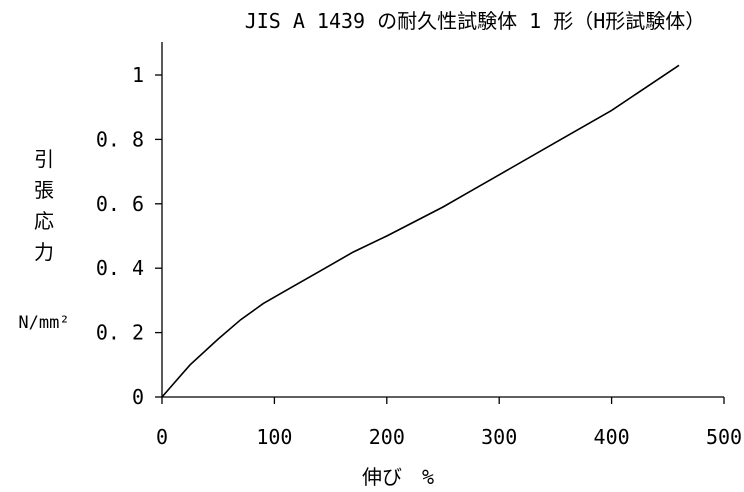  I want to click on x-axis-ticks: 0 100 200 300 400 500, so click(449, 423).